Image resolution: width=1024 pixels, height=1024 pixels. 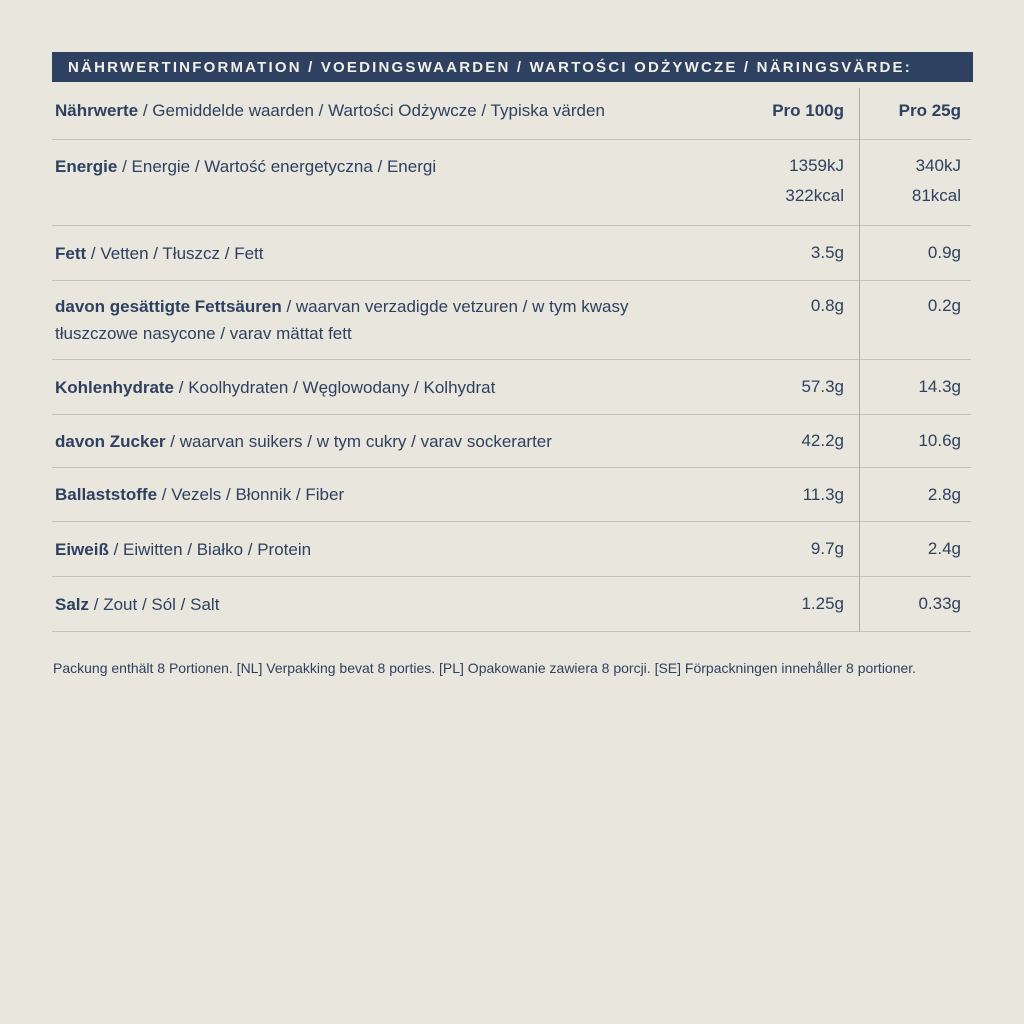 I want to click on value-per-100g: 1.25g, so click(x=822, y=603).